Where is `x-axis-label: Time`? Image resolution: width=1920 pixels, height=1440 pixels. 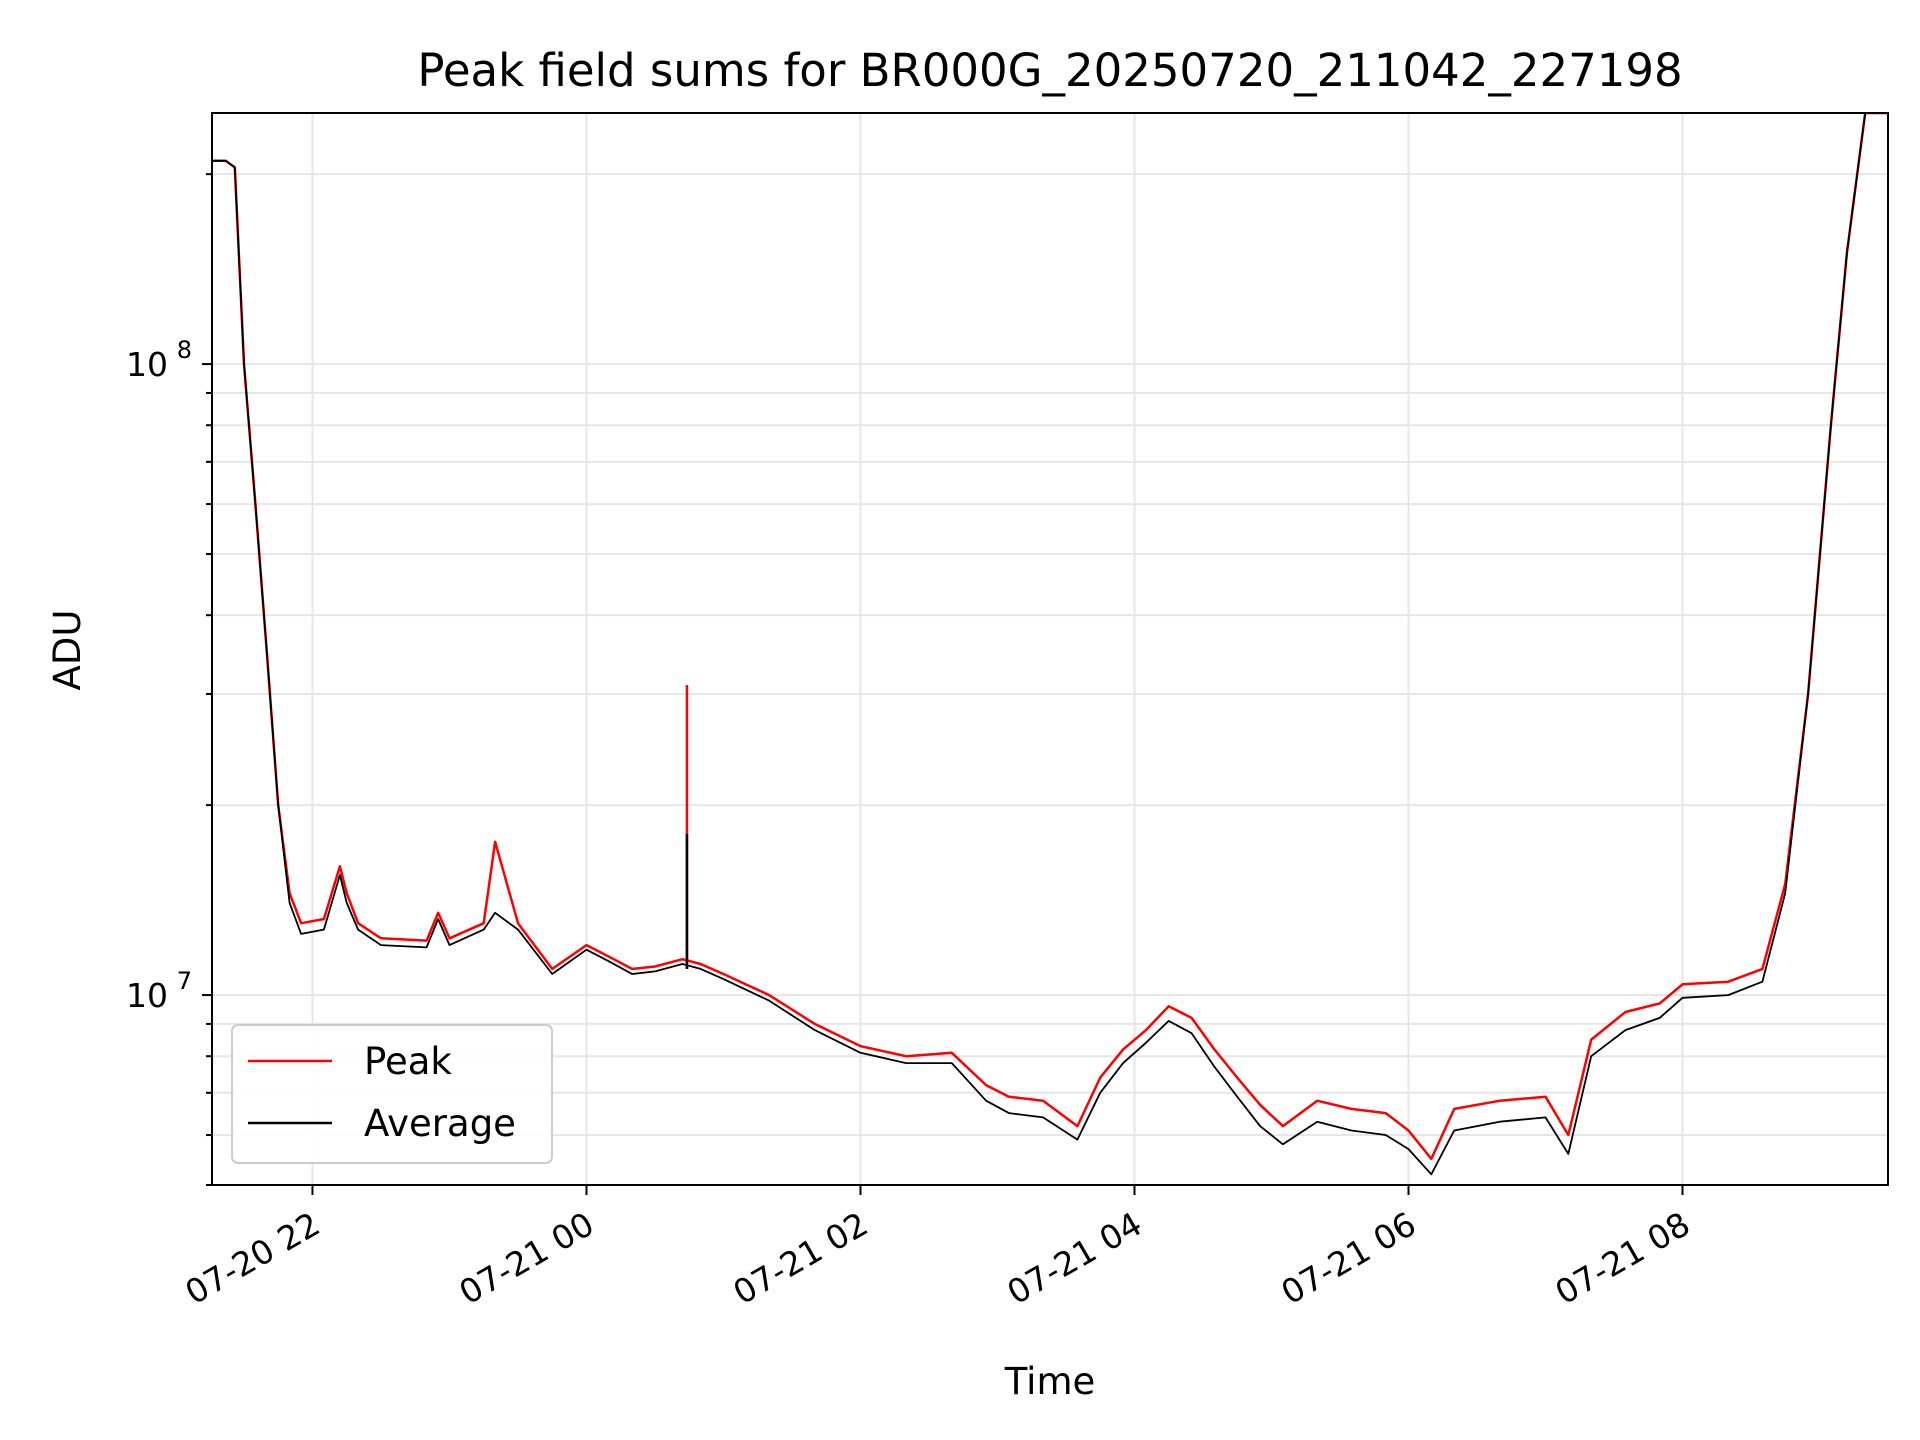 x-axis-label: Time is located at coordinates (1050, 1381).